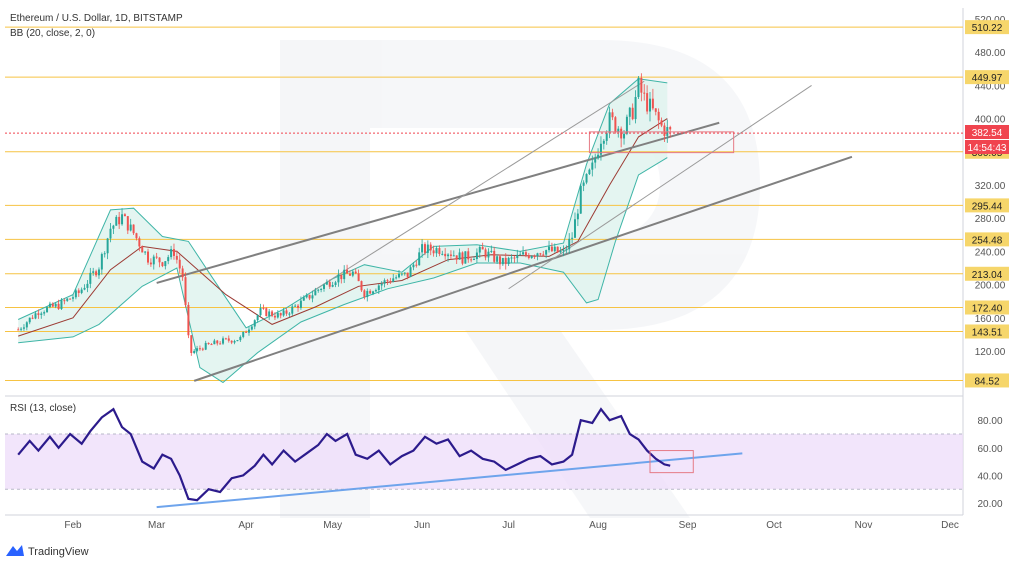 Image resolution: width=1024 pixels, height=565 pixels. Describe the element at coordinates (990, 86) in the screenshot. I see `price-tick: 440.00` at that location.